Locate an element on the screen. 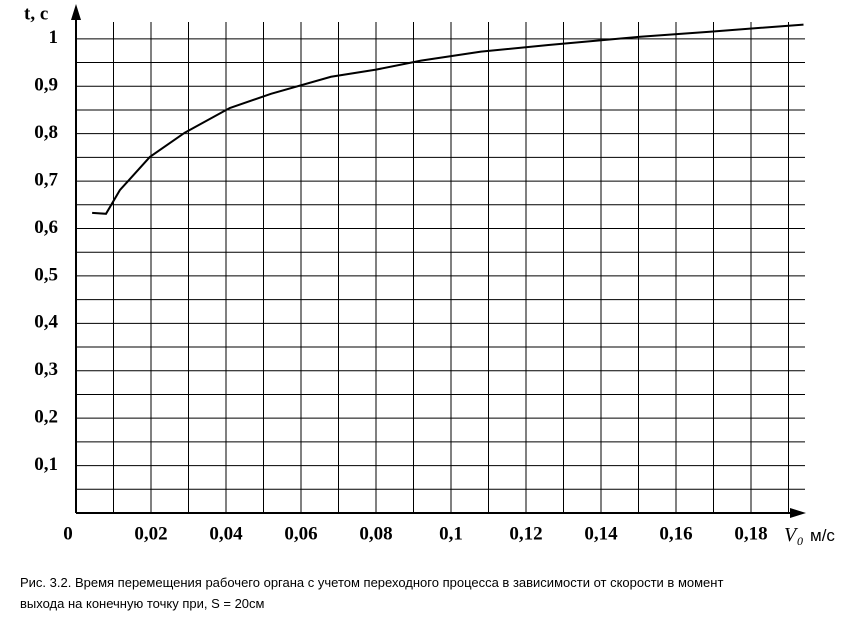 The height and width of the screenshot is (620, 858). x-arrow is located at coordinates (798, 513).